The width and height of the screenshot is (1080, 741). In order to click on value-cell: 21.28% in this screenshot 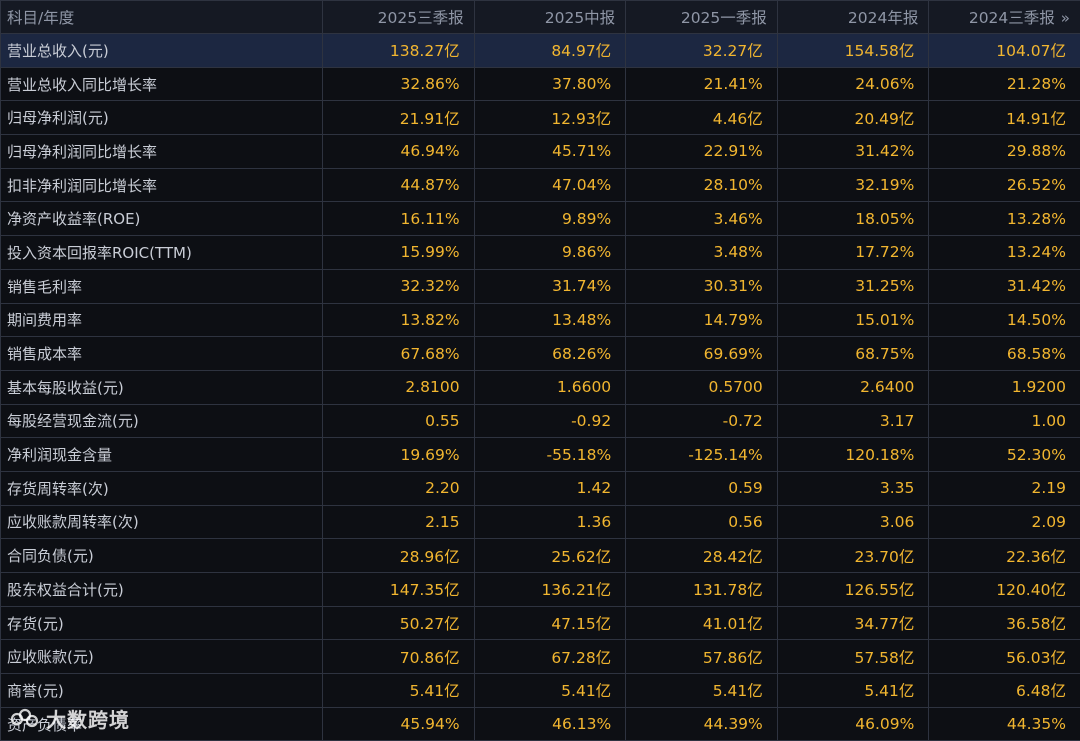, I will do `click(1004, 84)`.